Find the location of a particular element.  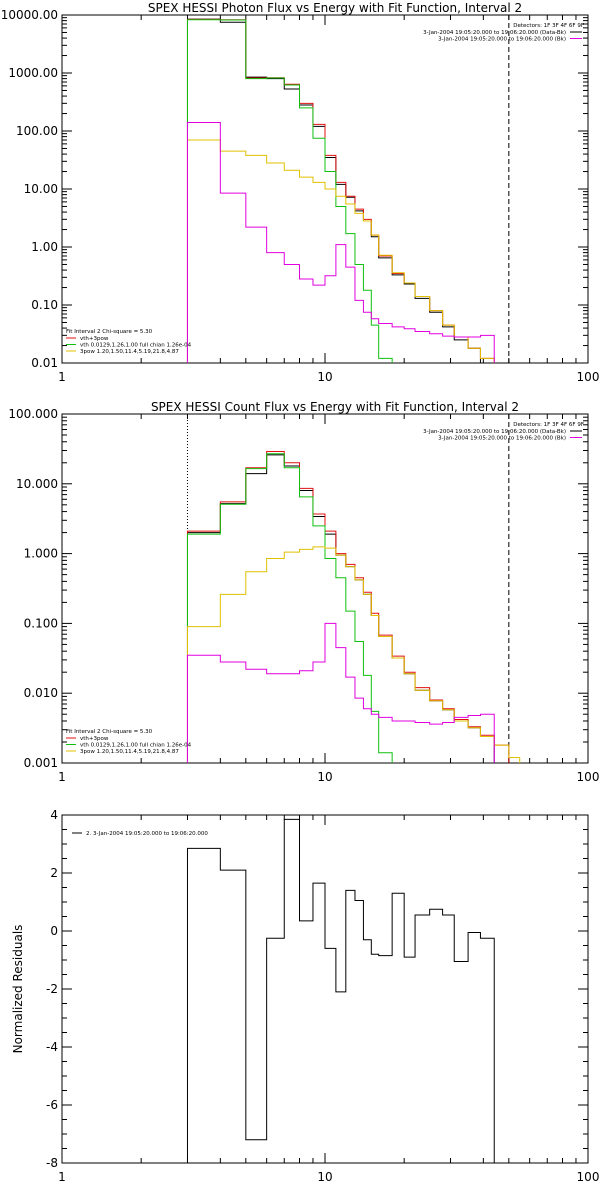

y-tick-label: -8 is located at coordinates (52, 1163).